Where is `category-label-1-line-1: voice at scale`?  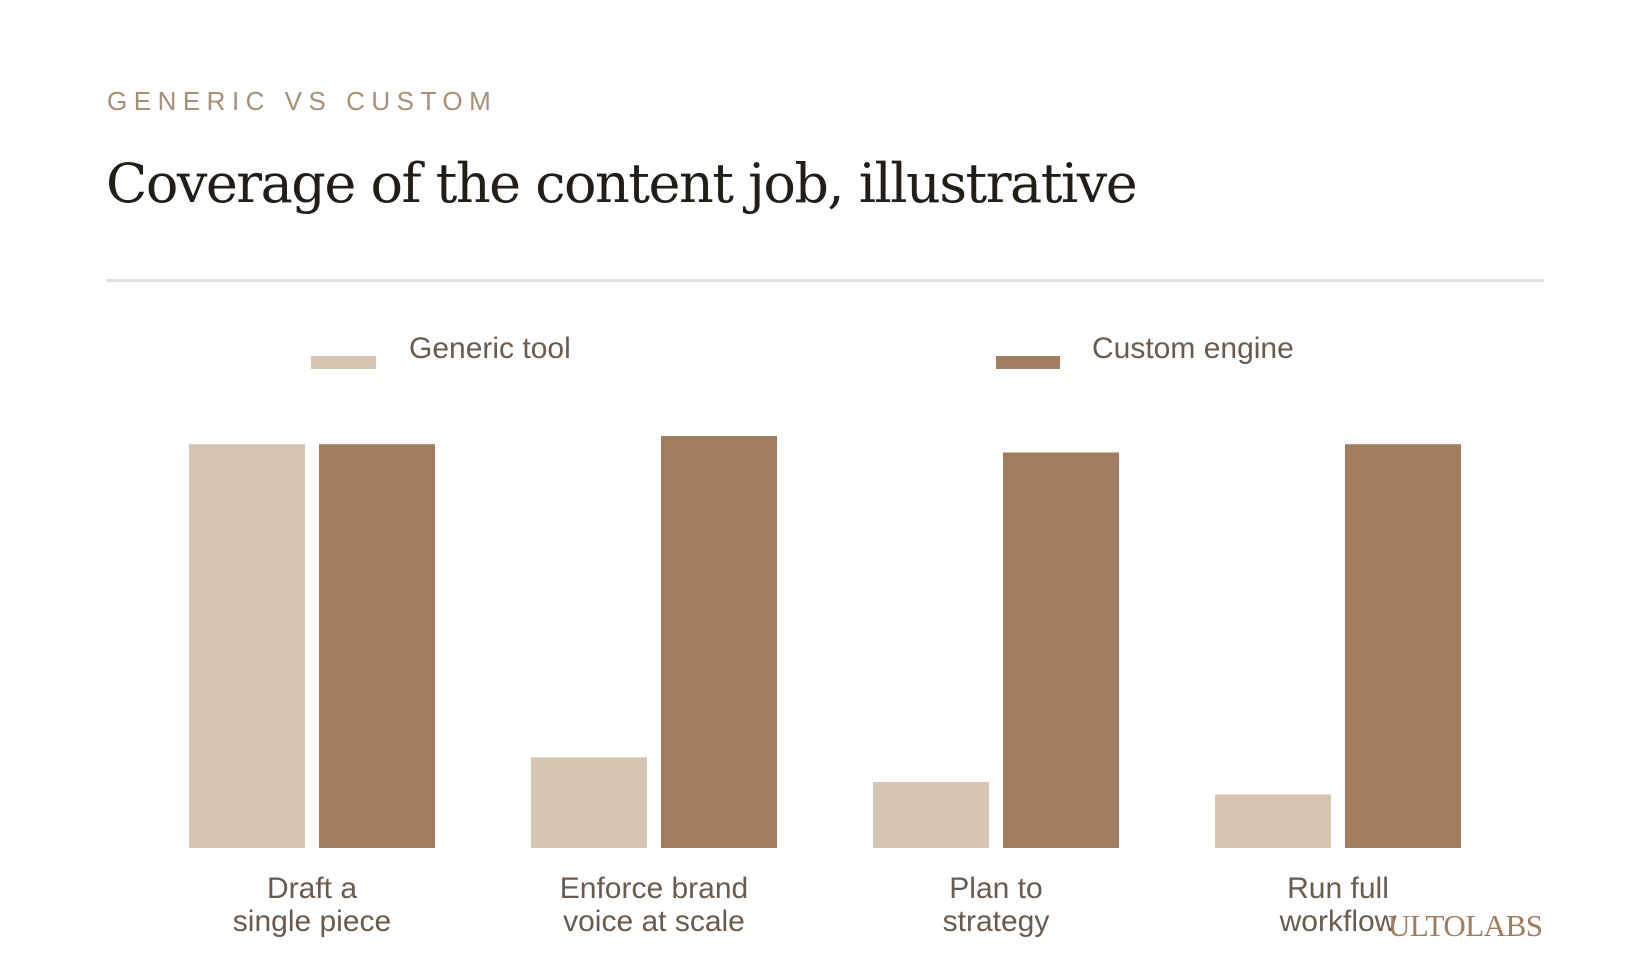
category-label-1-line-1: voice at scale is located at coordinates (654, 921).